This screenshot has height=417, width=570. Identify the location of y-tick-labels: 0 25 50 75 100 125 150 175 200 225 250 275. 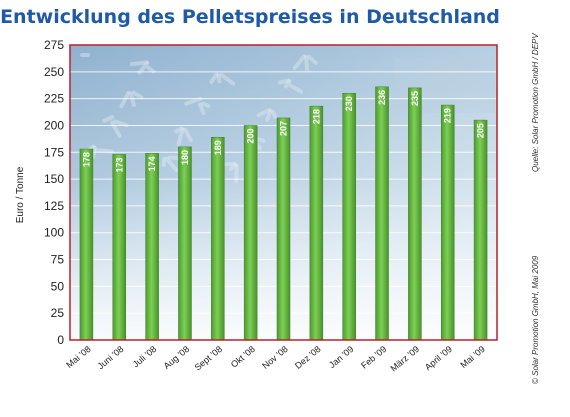
(54, 192).